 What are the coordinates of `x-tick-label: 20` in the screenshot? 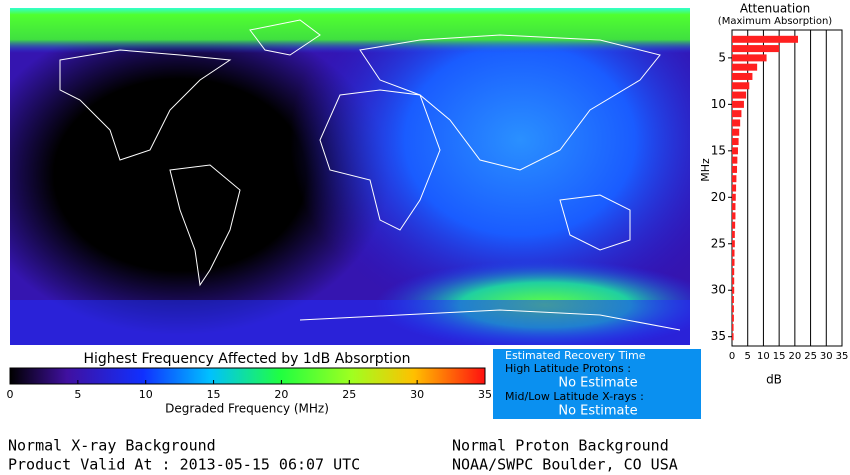 It's located at (794, 356).